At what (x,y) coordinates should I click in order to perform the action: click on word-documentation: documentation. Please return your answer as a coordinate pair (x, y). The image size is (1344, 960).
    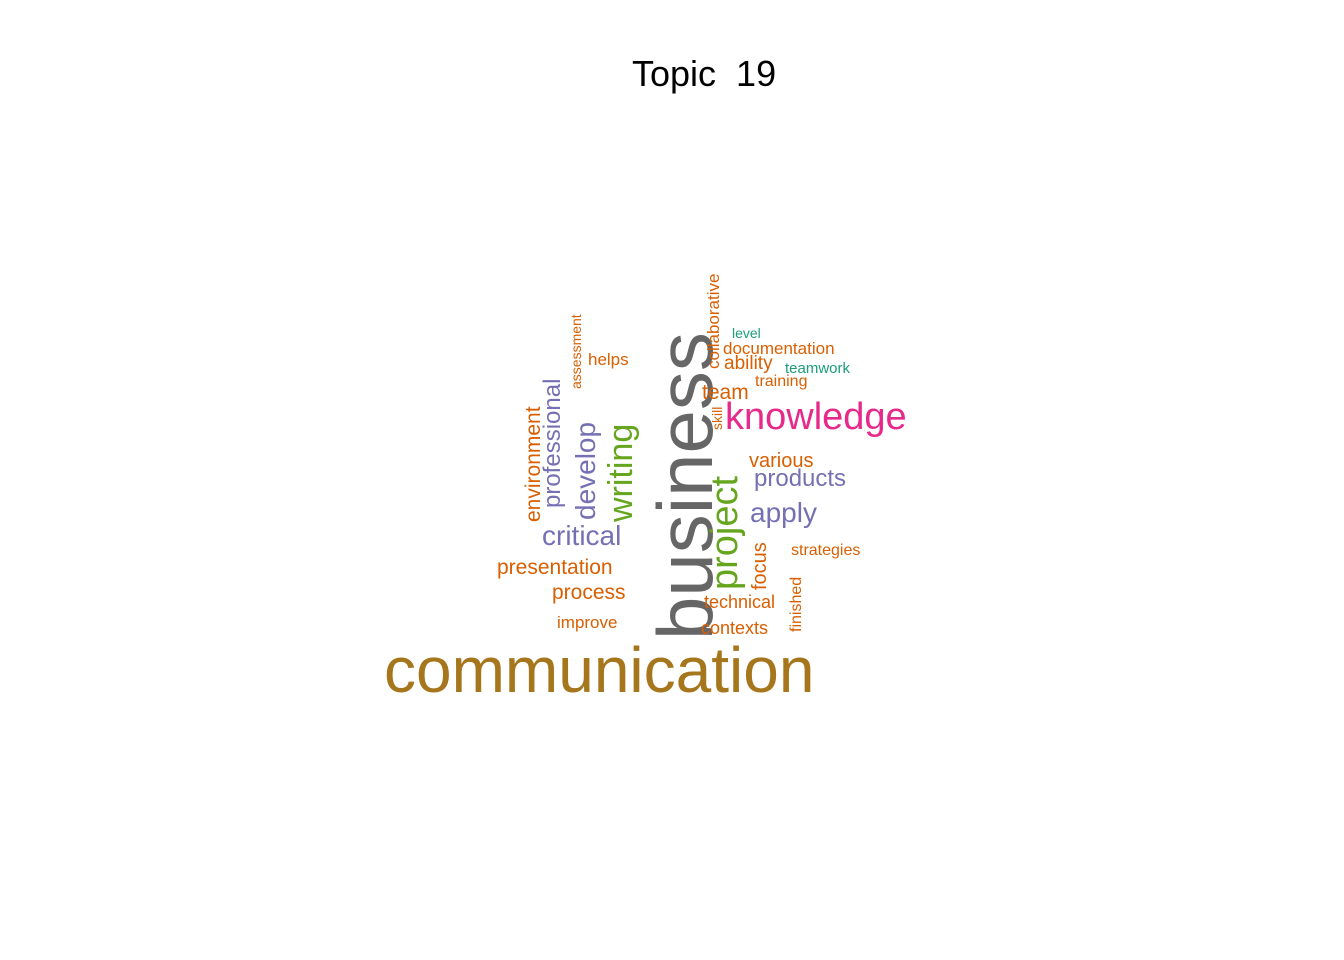
    Looking at the image, I should click on (779, 348).